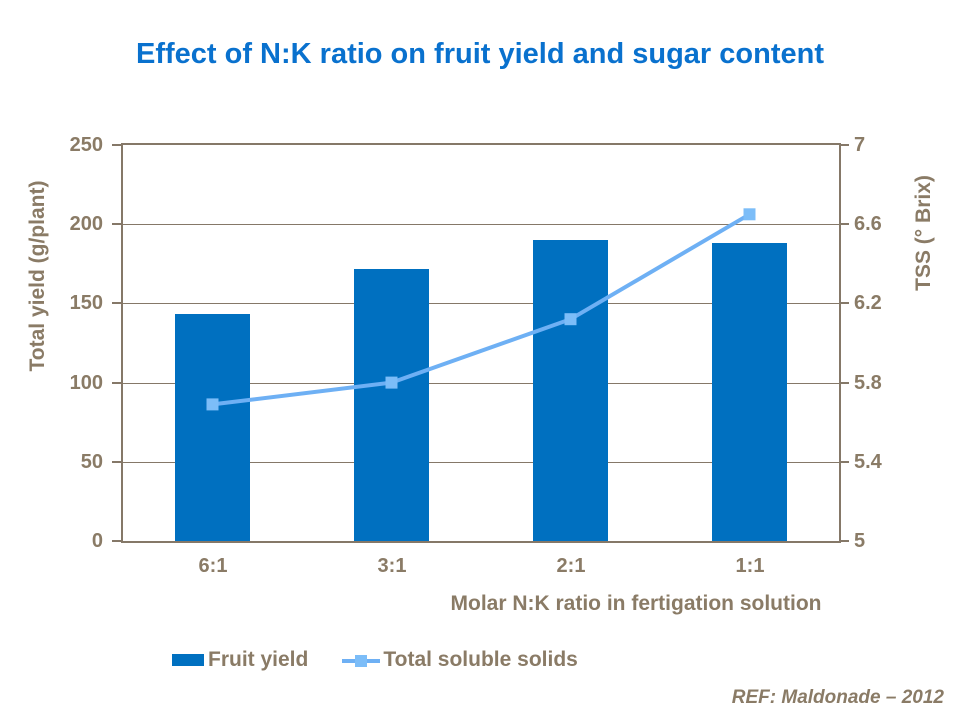 The height and width of the screenshot is (720, 960). I want to click on reference-text: REF: Maldonade – 2012, so click(837, 697).